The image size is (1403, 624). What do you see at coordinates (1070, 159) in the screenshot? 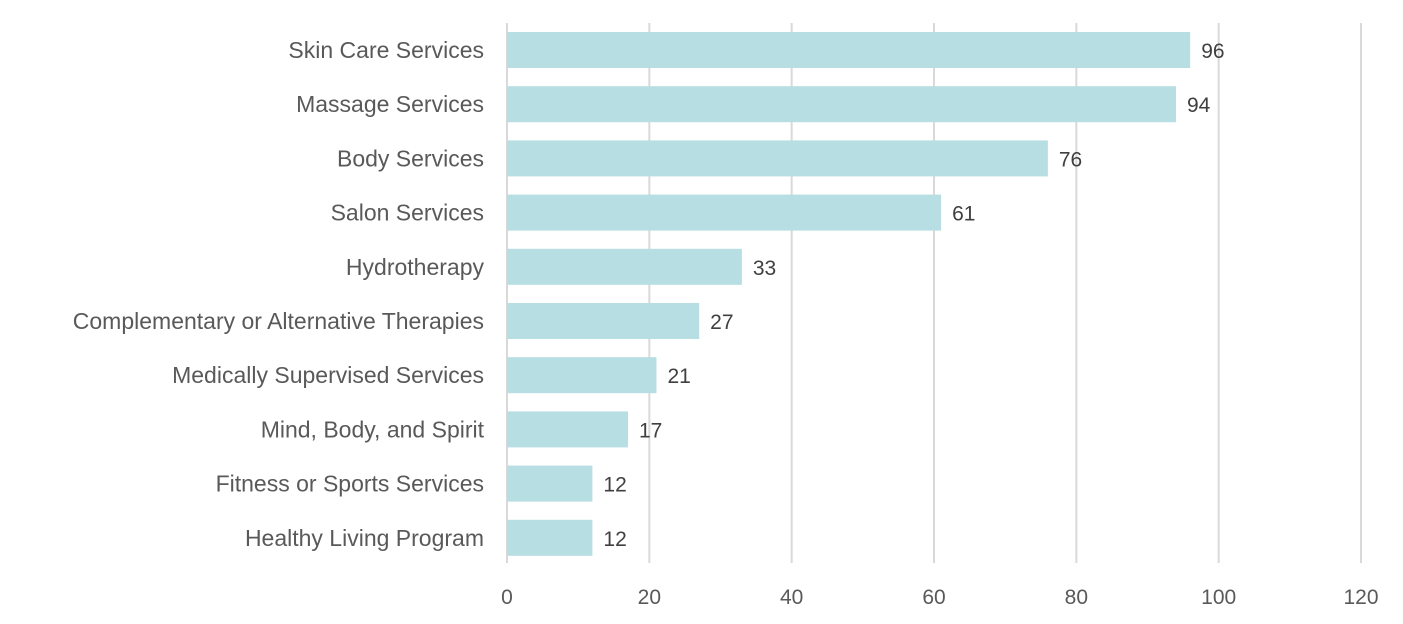
I see `data-label: 76` at bounding box center [1070, 159].